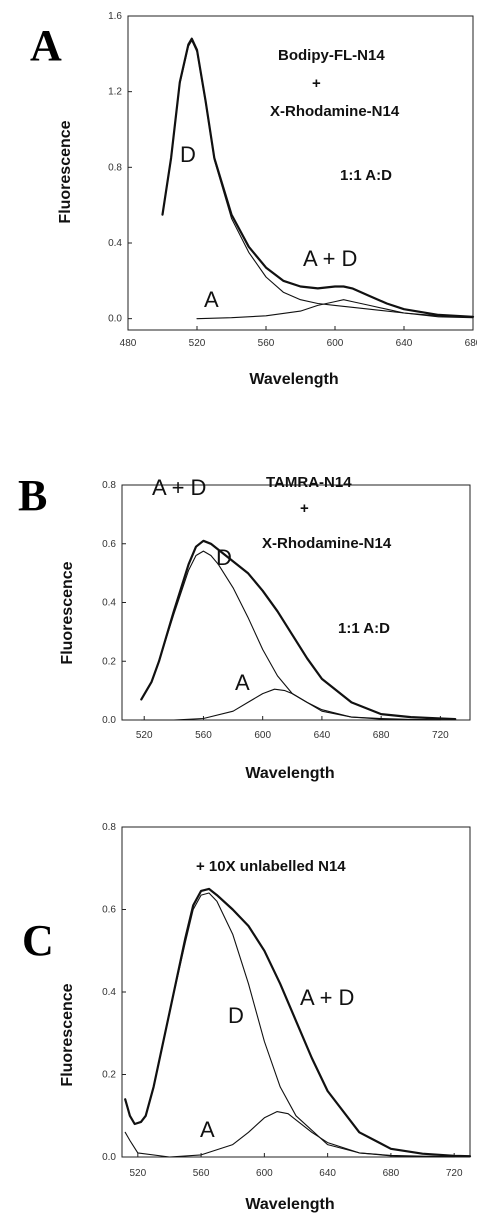 This screenshot has height=1222, width=477. Describe the element at coordinates (293, 379) in the screenshot. I see `x-axis-title-a: Wavelength` at that location.